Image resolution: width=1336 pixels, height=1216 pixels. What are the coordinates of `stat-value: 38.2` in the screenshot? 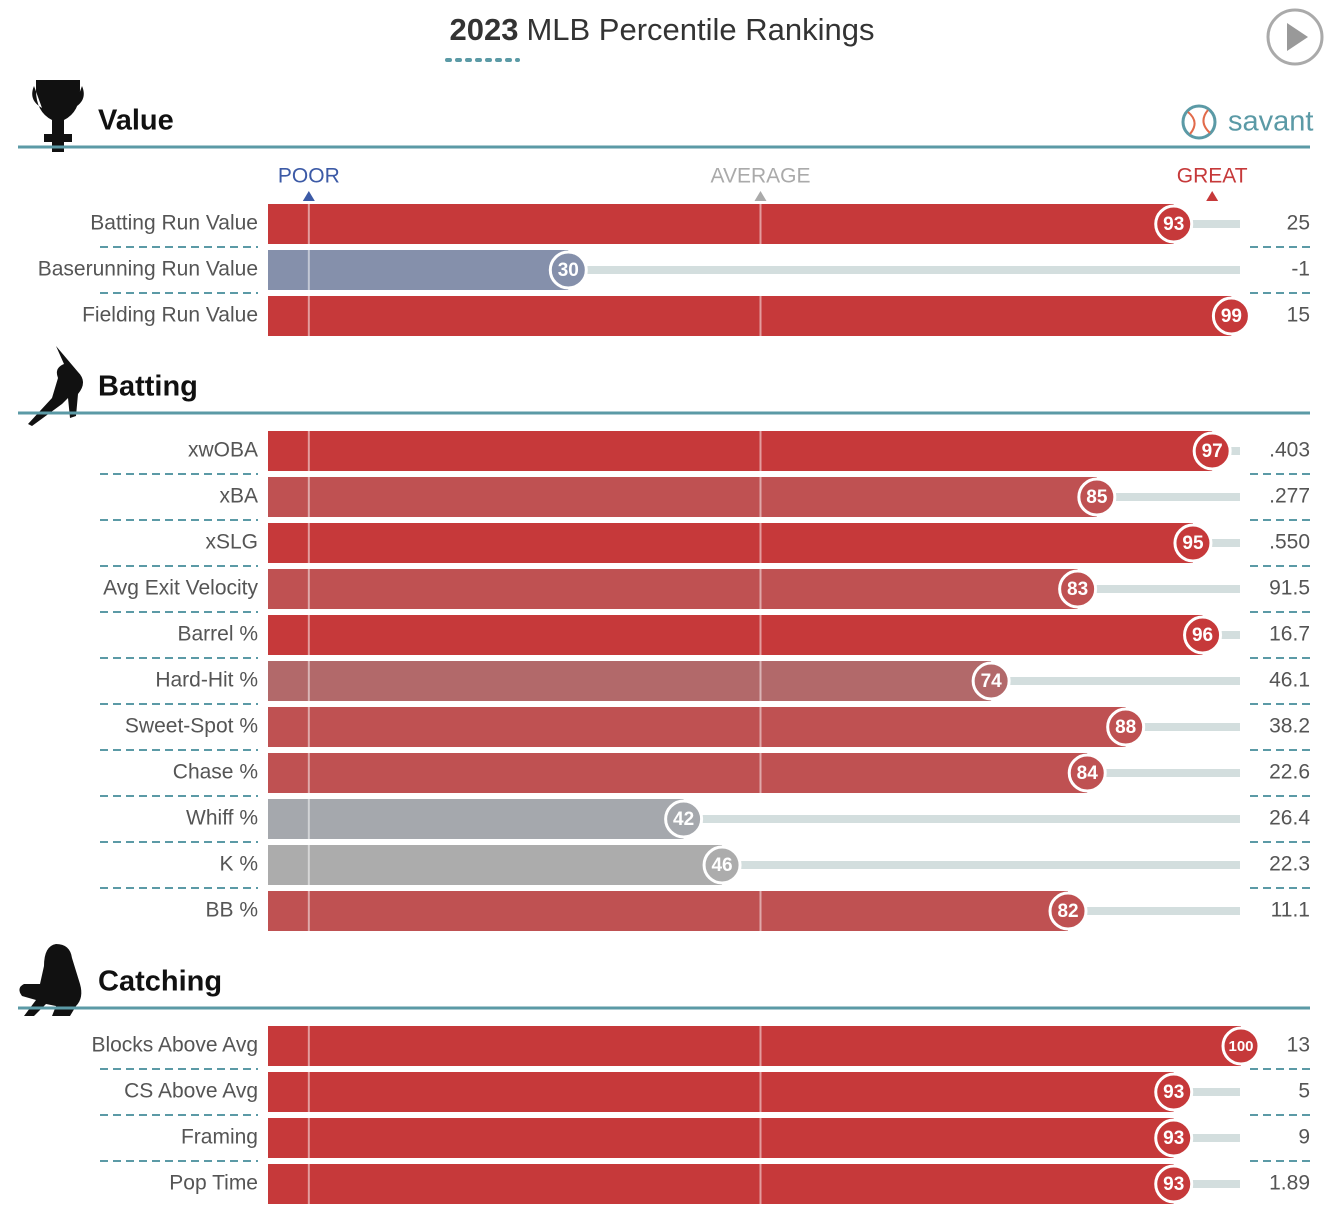 It's located at (1289, 726).